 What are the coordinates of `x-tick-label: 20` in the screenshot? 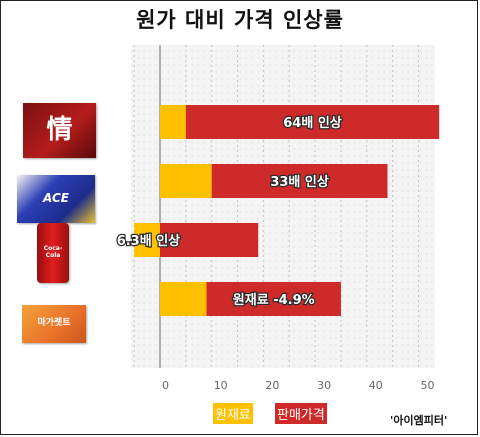 It's located at (272, 385).